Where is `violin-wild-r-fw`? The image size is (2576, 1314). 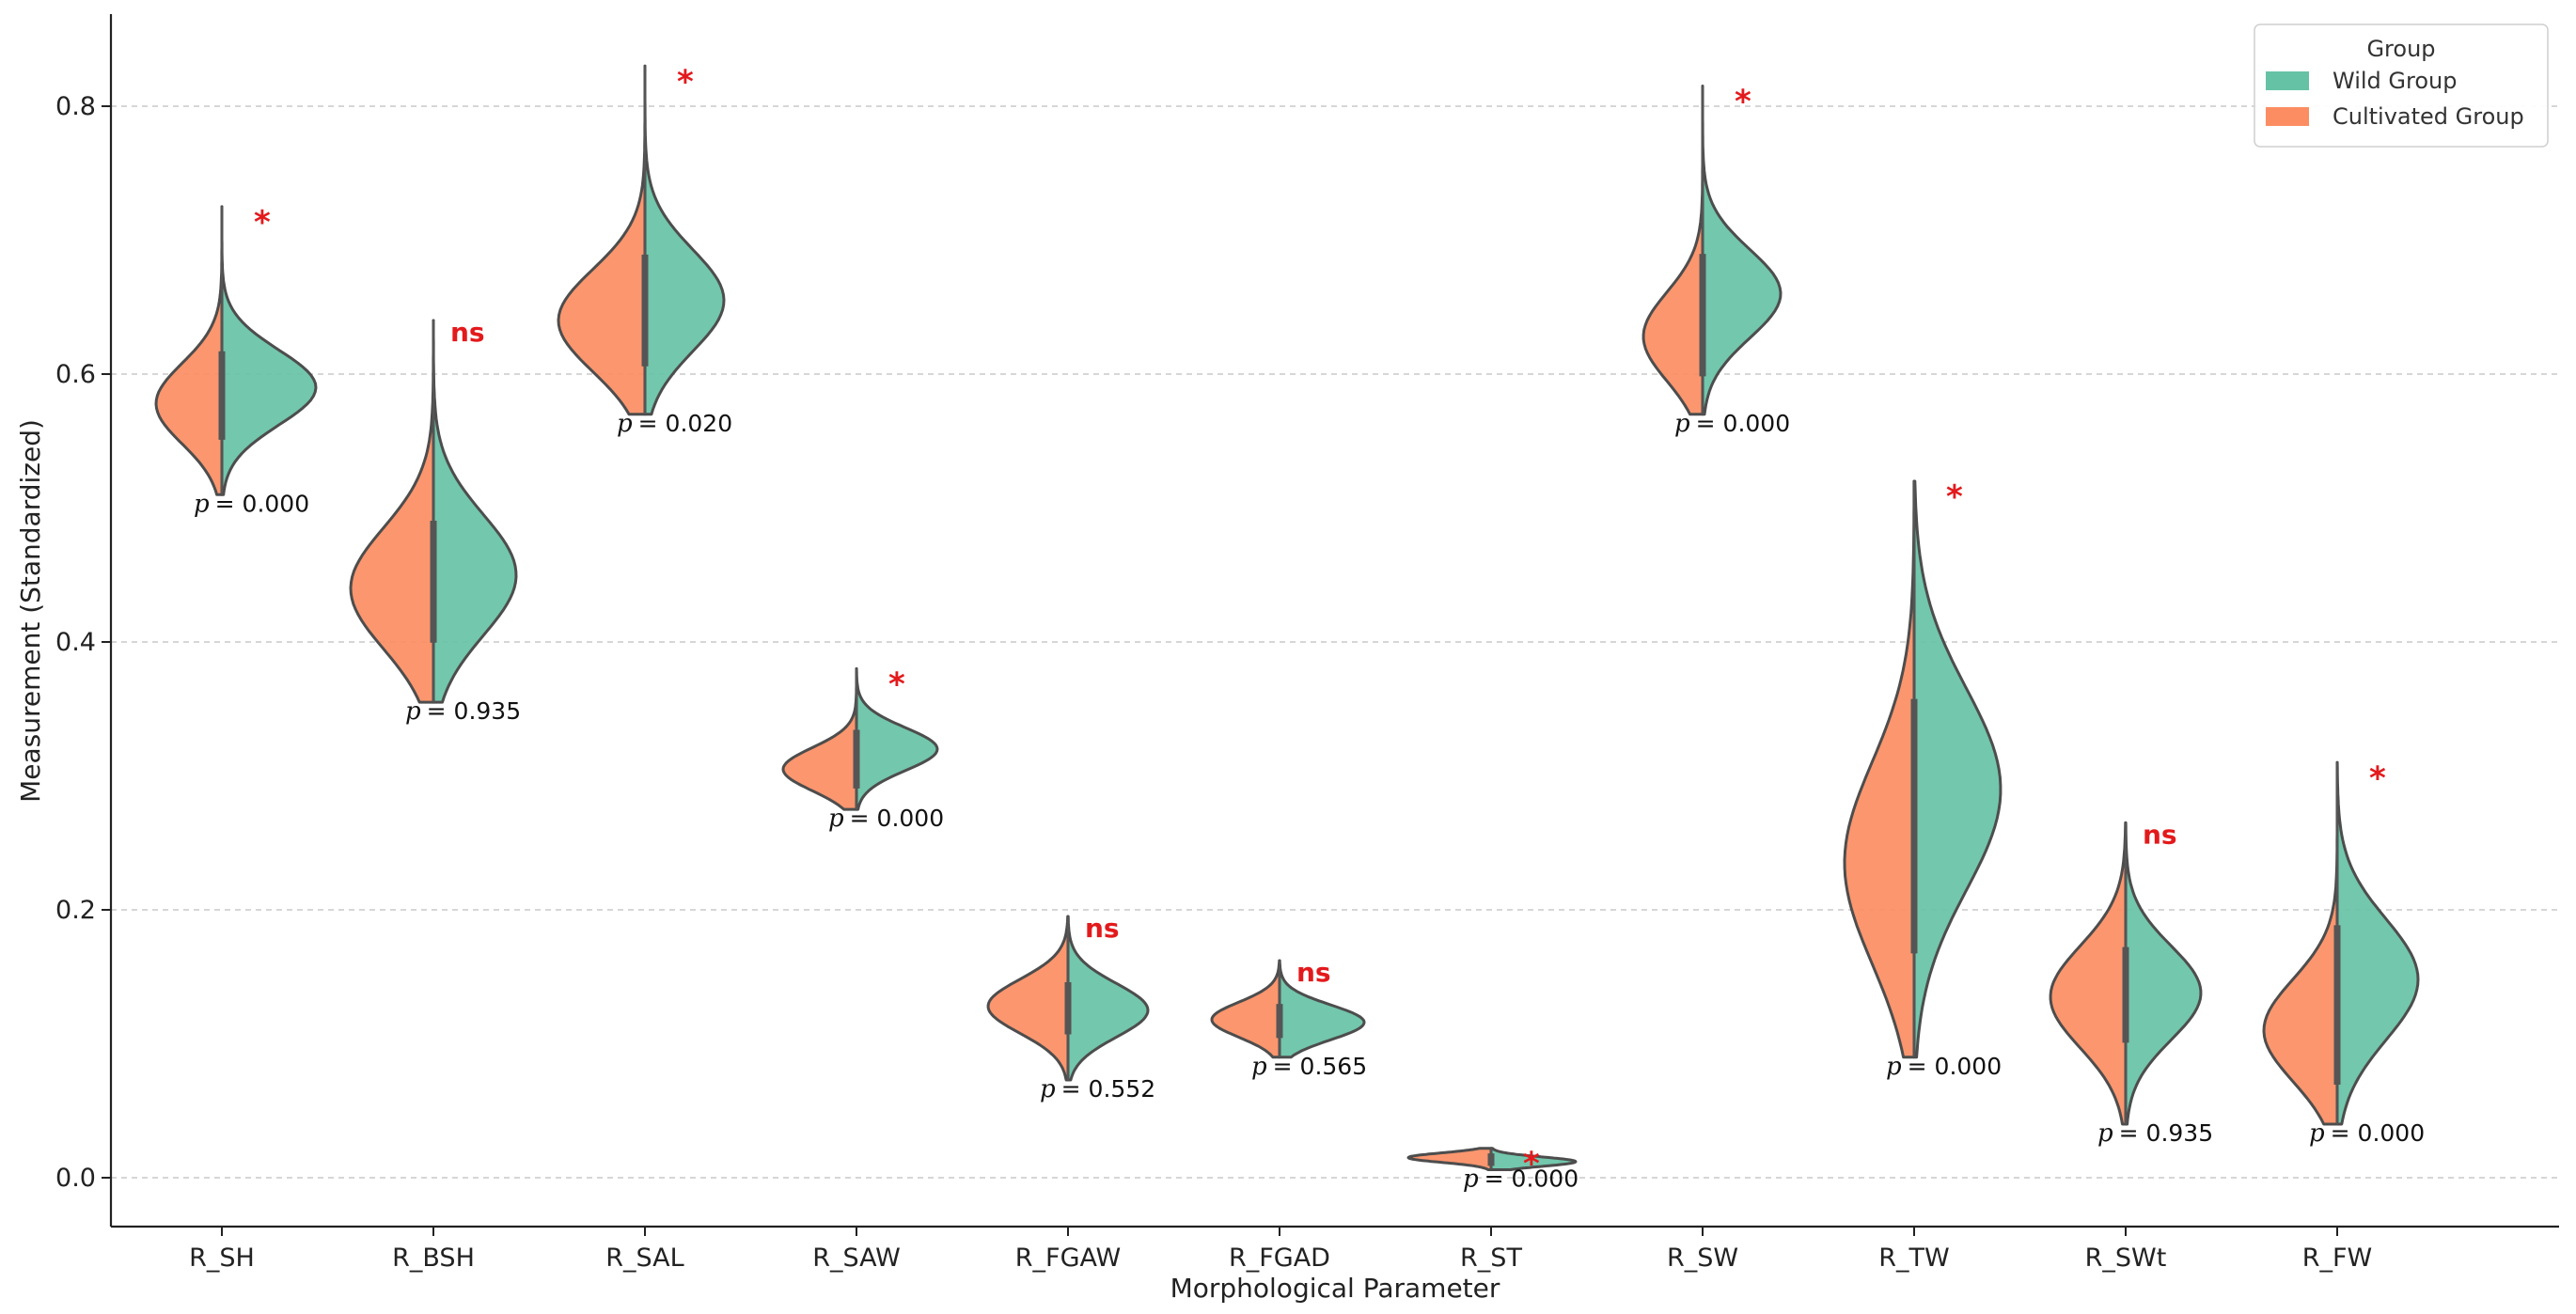 violin-wild-r-fw is located at coordinates (2377, 943).